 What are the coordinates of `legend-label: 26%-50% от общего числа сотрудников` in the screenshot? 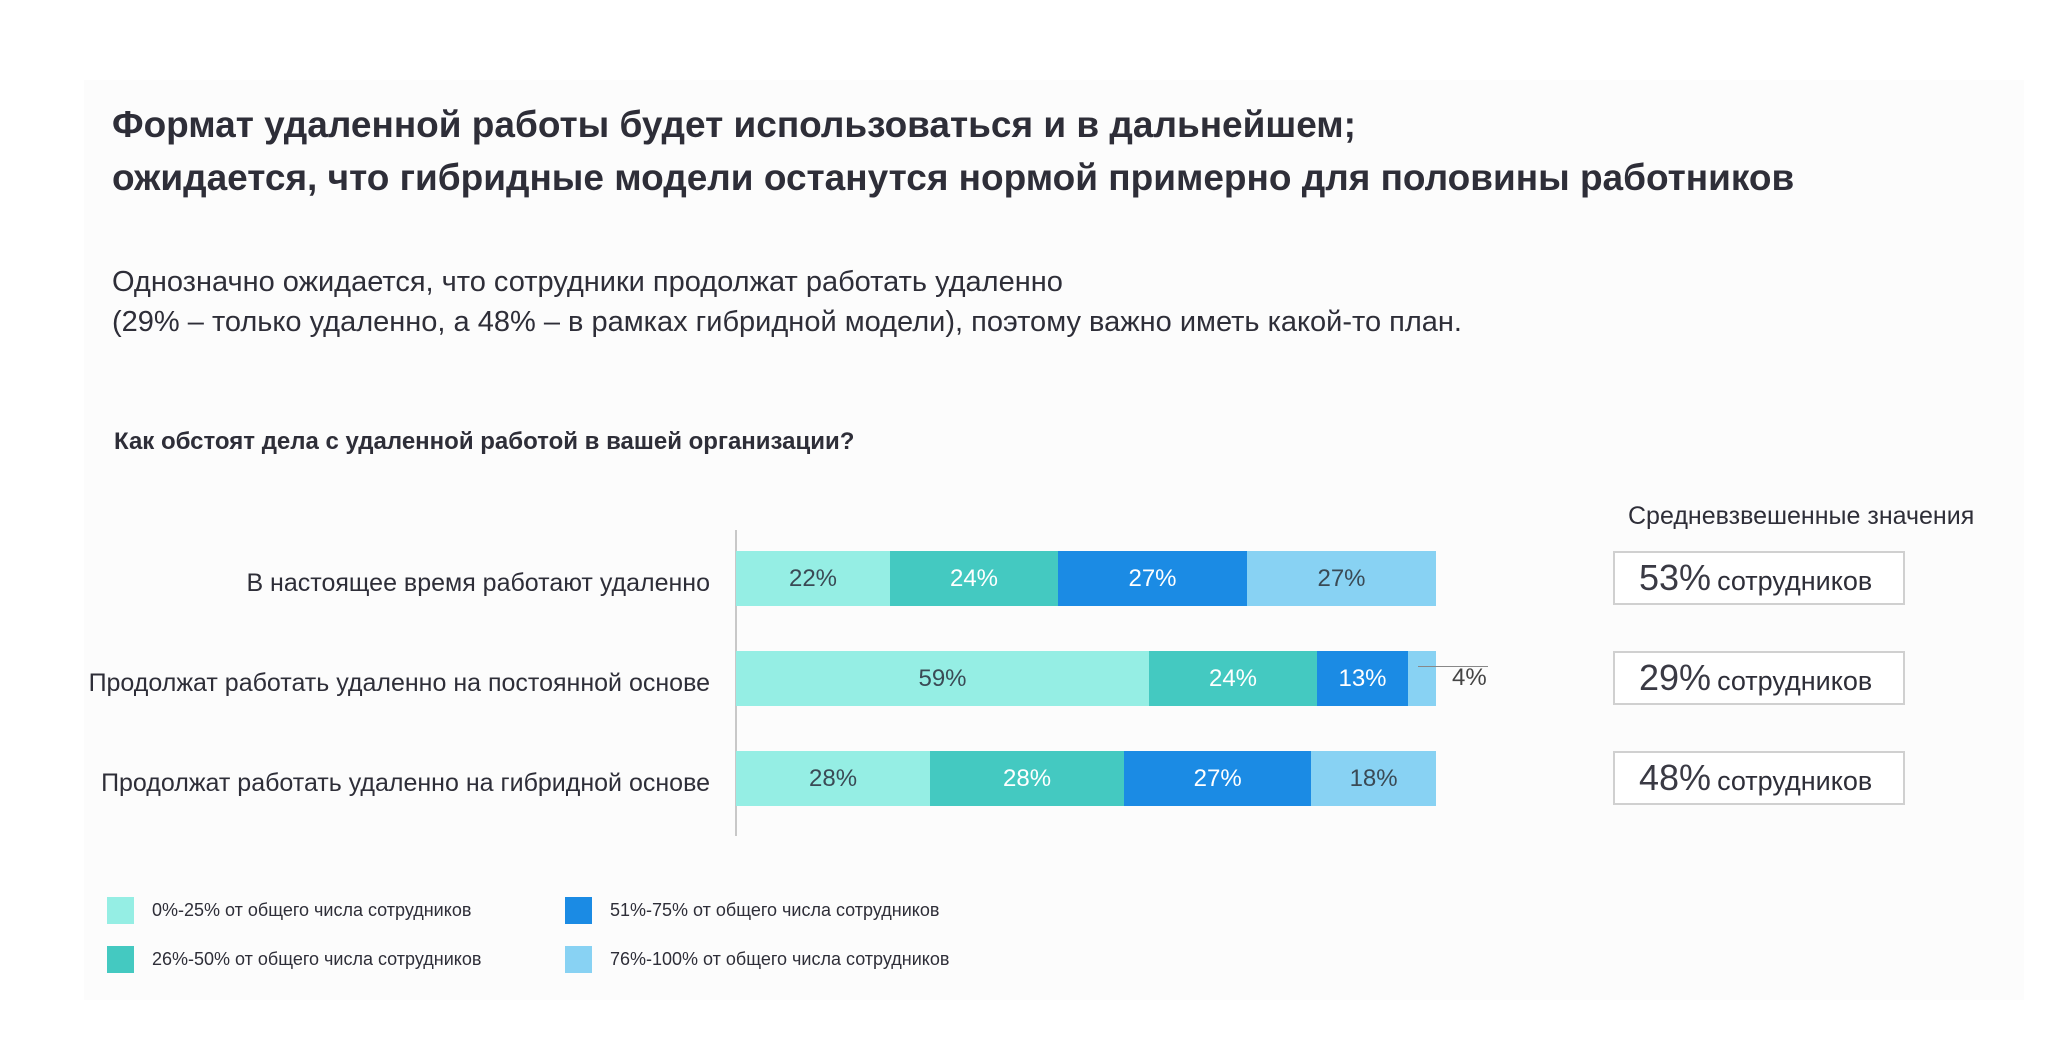 It's located at (317, 959).